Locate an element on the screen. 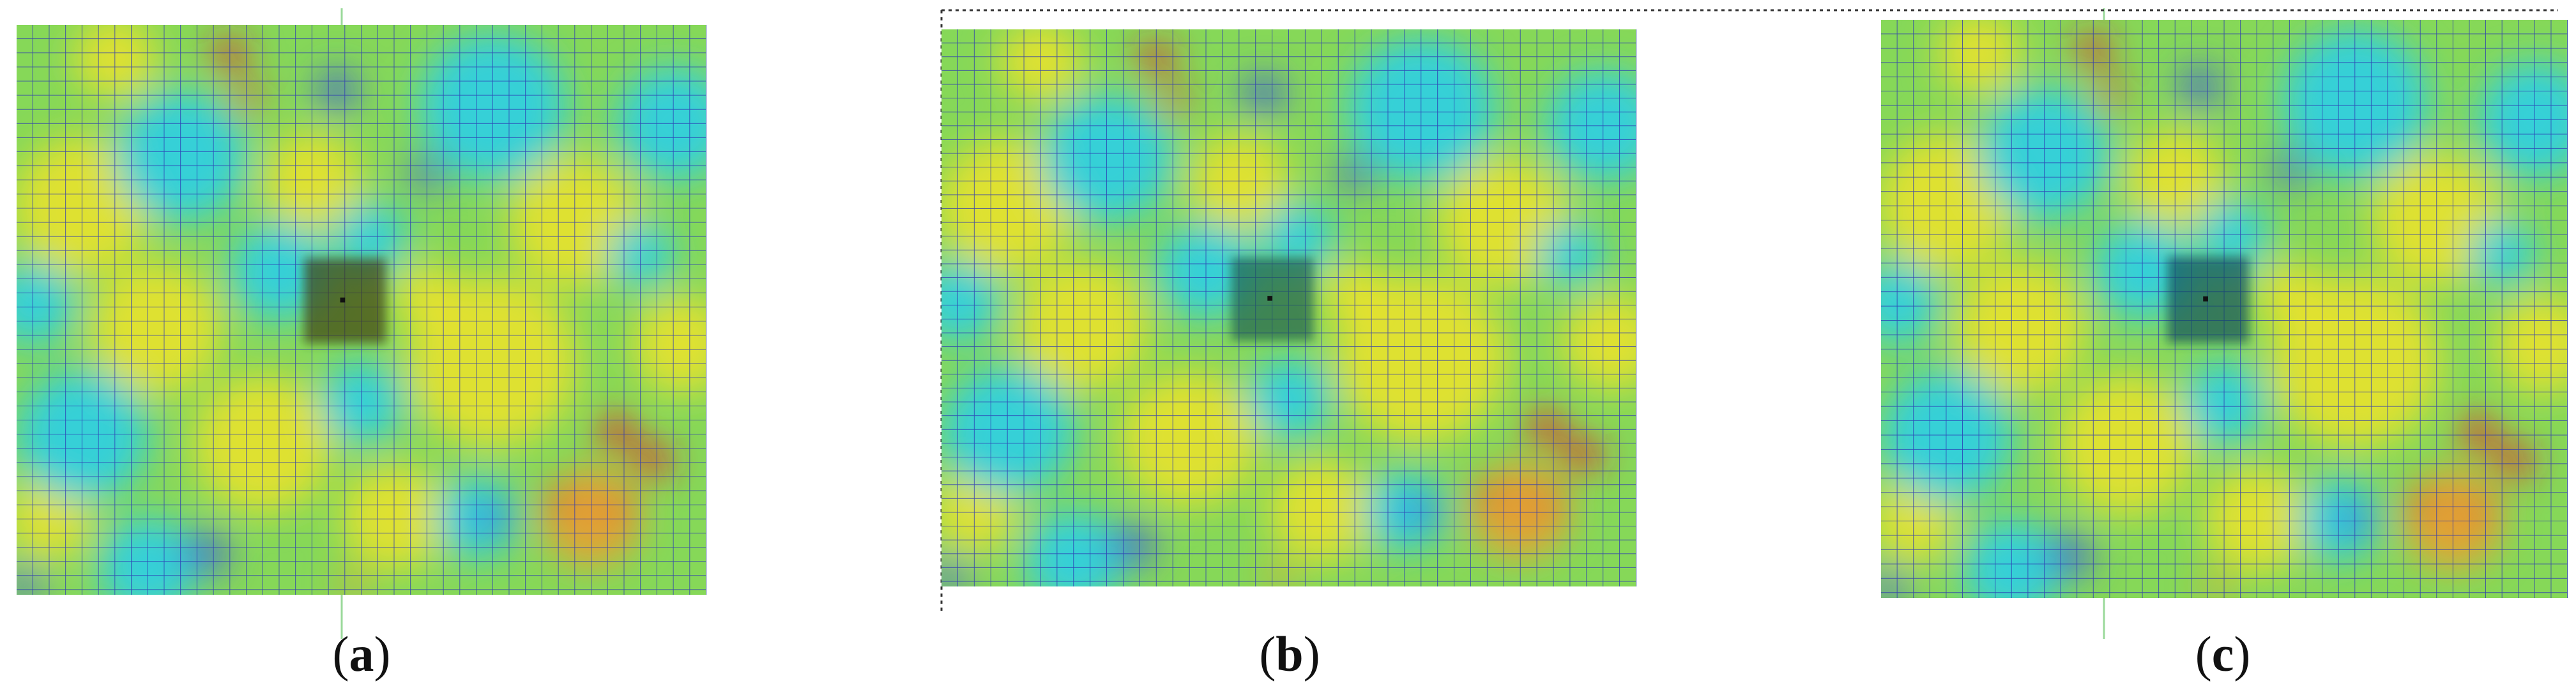 The width and height of the screenshot is (2576, 697). caption-letter: c is located at coordinates (2223, 654).